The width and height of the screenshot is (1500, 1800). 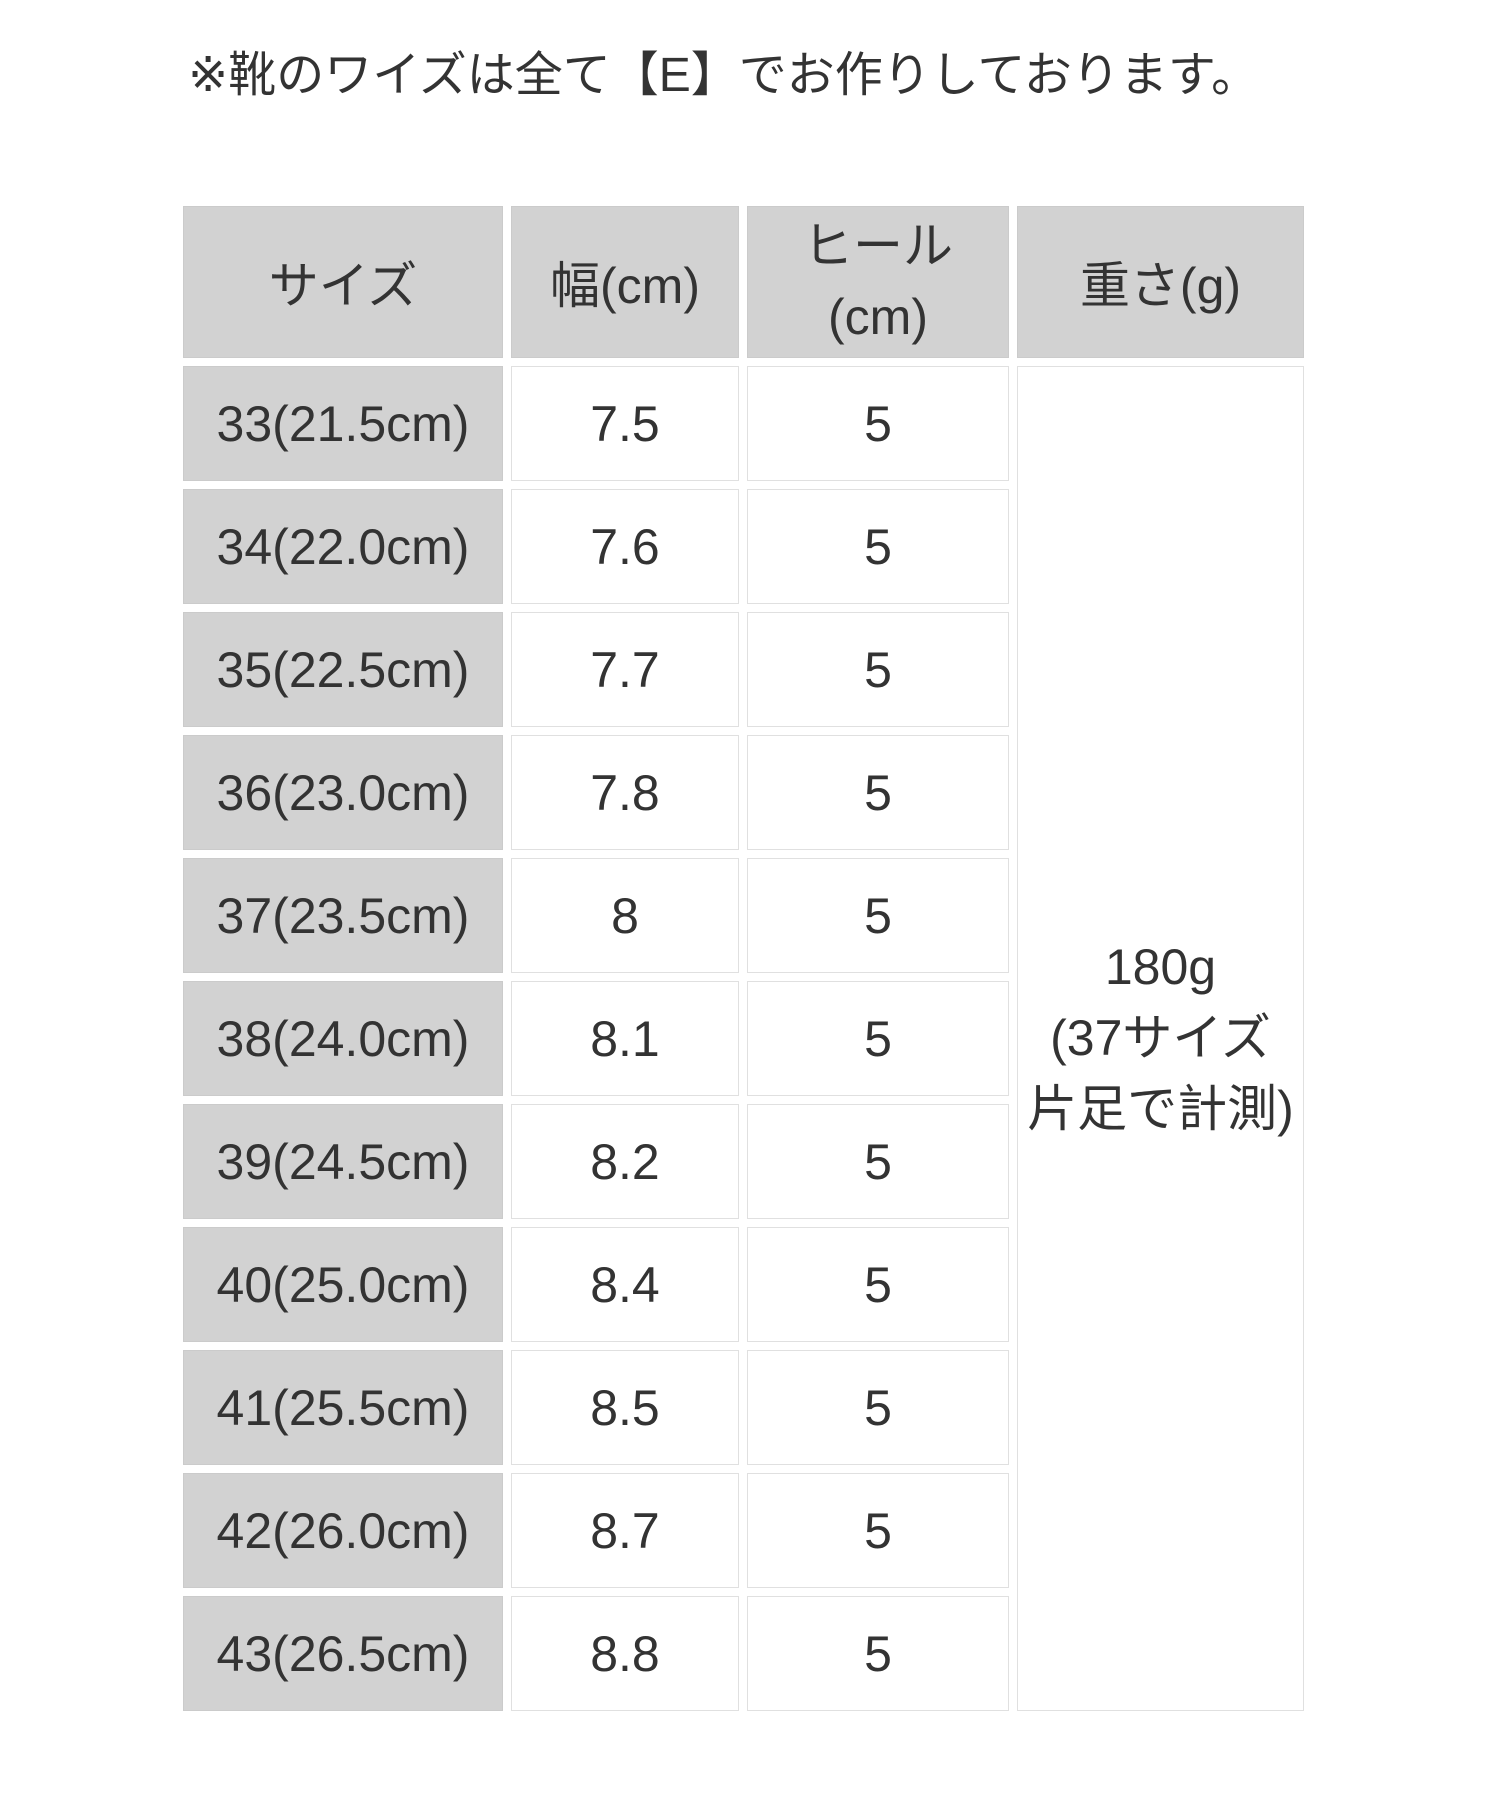 I want to click on width-cell: 8.5, so click(x=625, y=1407).